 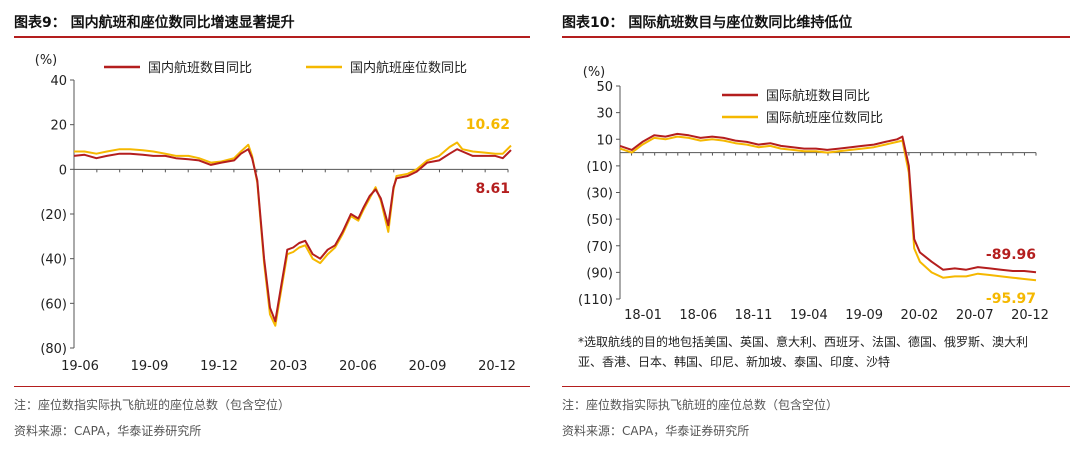 What do you see at coordinates (53, 215) in the screenshot?
I see `left-y-tick-label: (20)` at bounding box center [53, 215].